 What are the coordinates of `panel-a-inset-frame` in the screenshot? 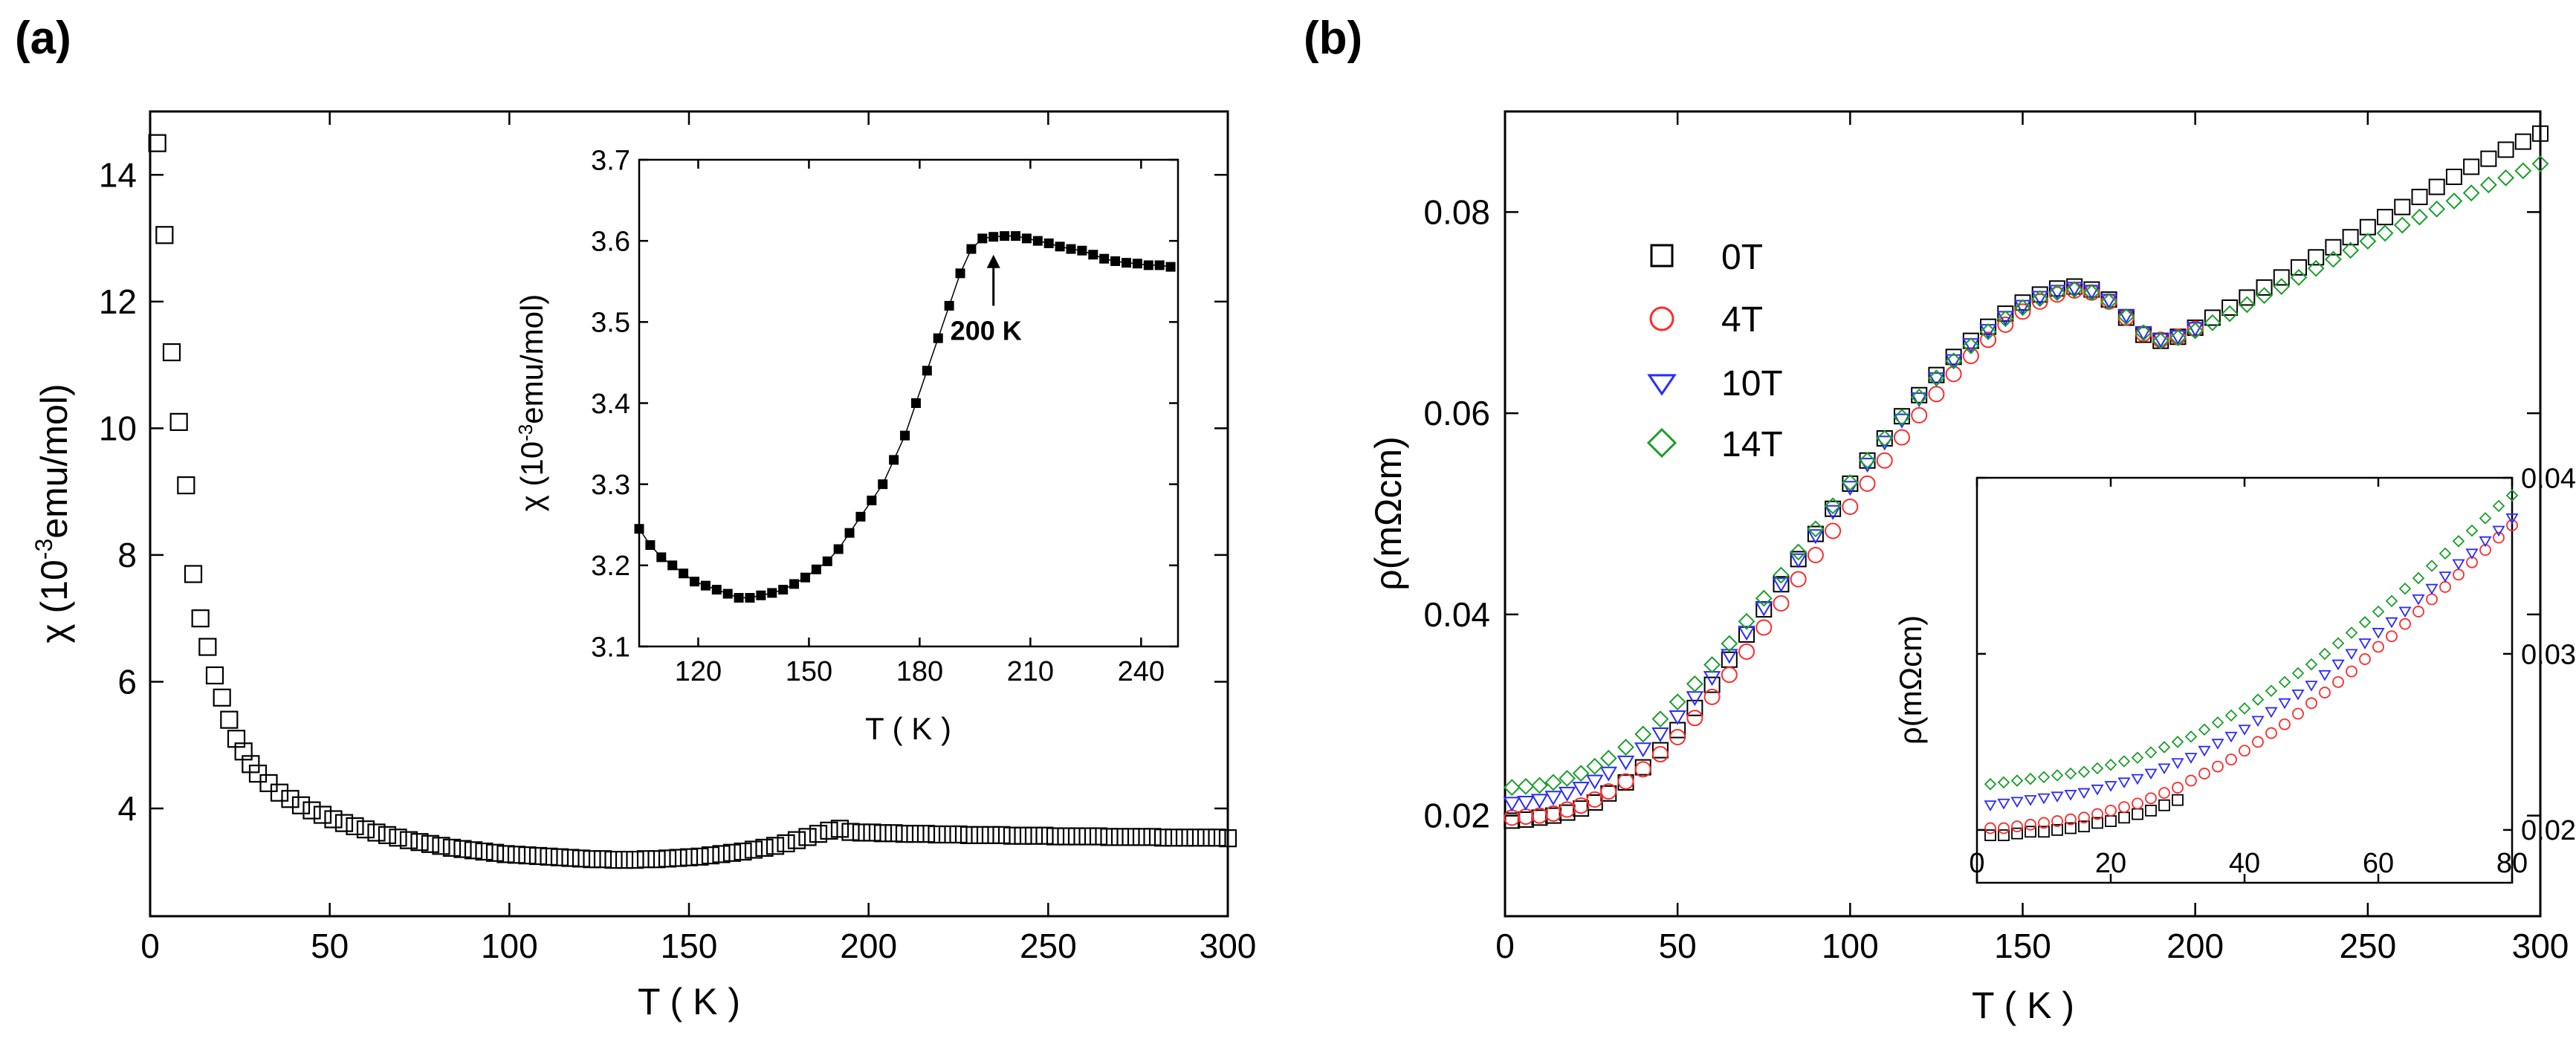 It's located at (909, 403).